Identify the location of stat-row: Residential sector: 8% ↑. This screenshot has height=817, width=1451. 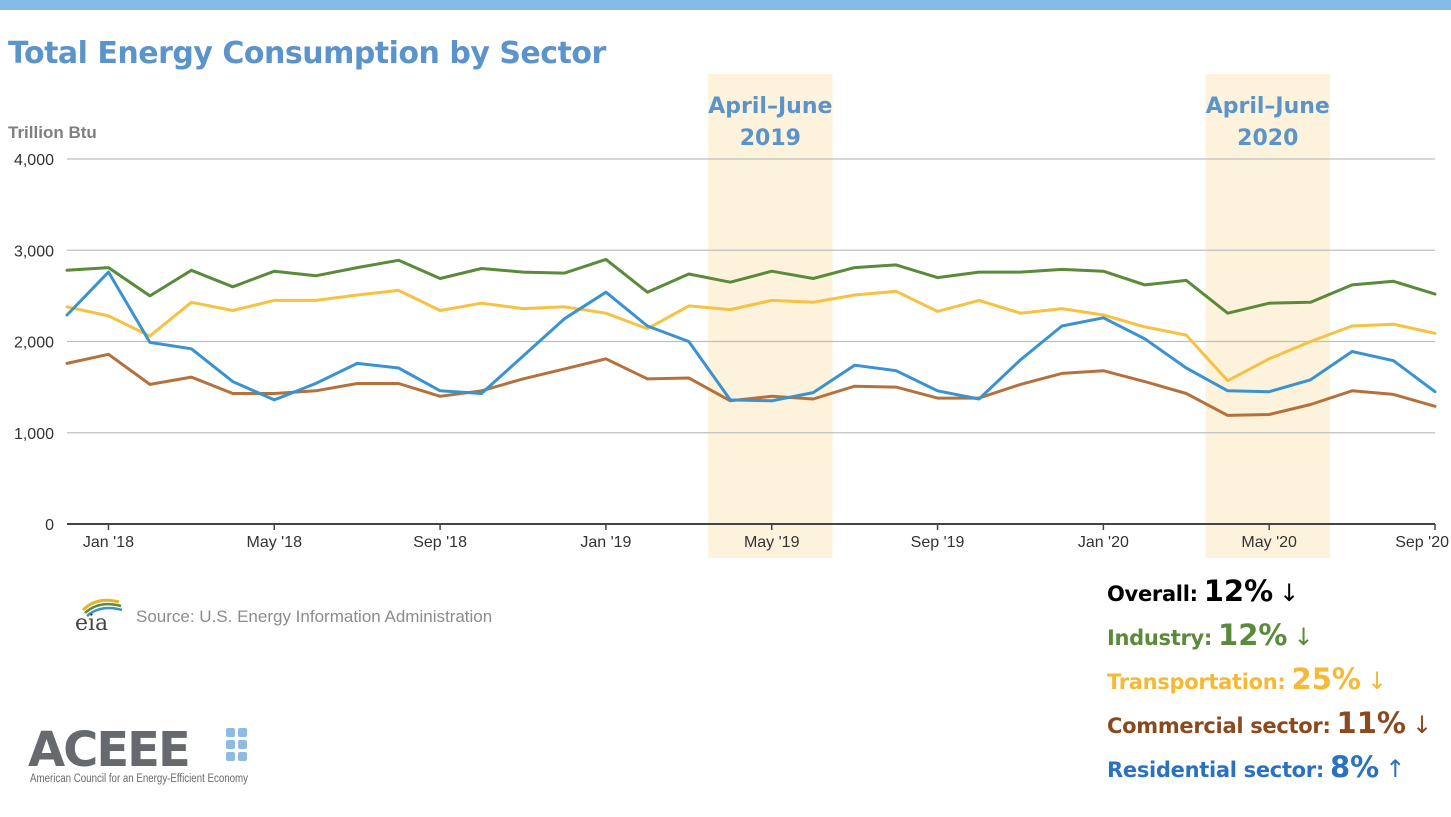
(1269, 772).